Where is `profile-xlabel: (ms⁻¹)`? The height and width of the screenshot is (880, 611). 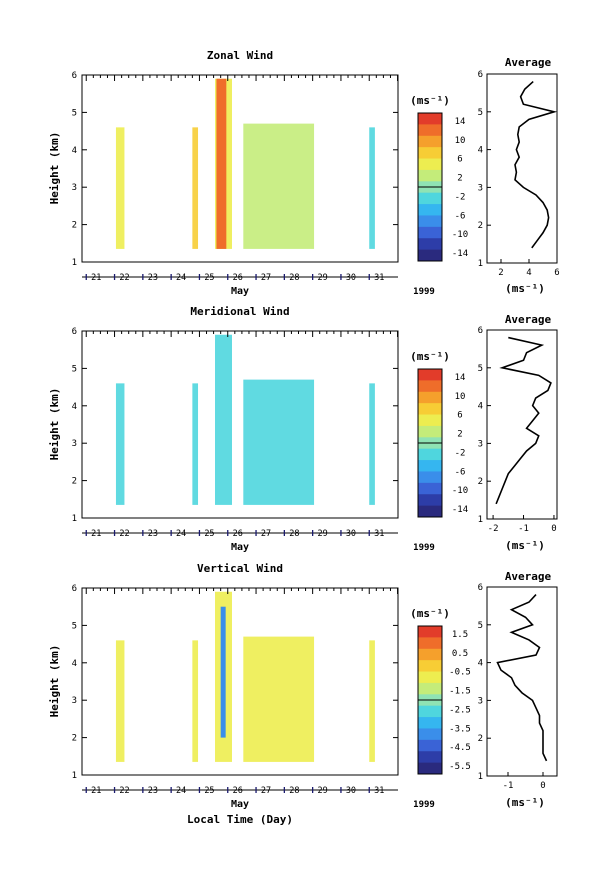
profile-xlabel: (ms⁻¹) is located at coordinates (525, 288).